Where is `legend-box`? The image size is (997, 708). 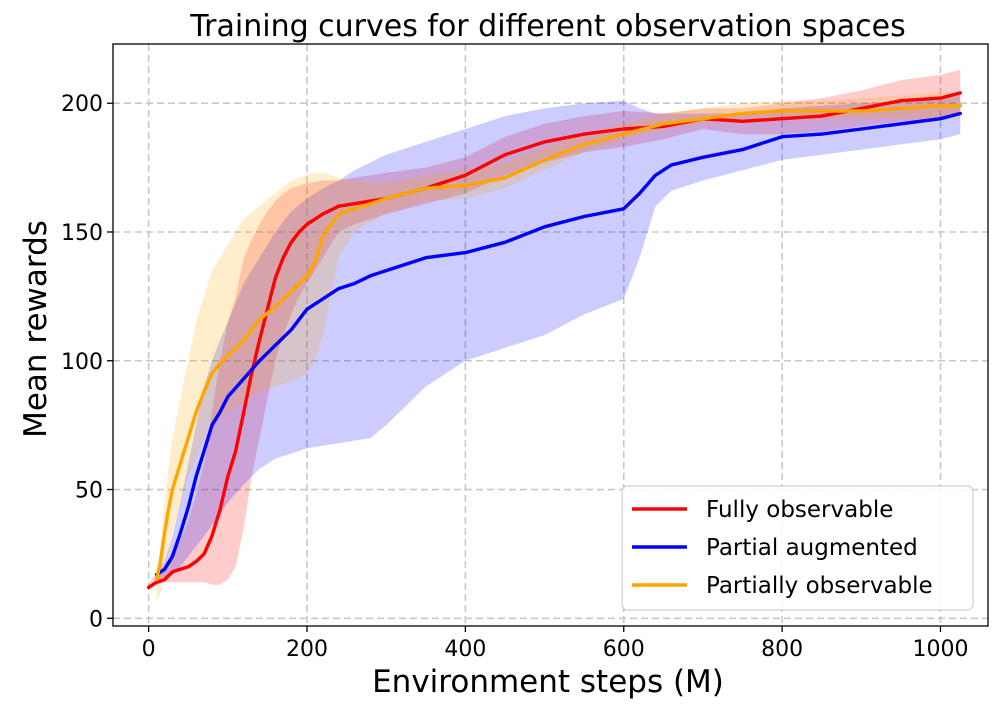
legend-box is located at coordinates (797, 548).